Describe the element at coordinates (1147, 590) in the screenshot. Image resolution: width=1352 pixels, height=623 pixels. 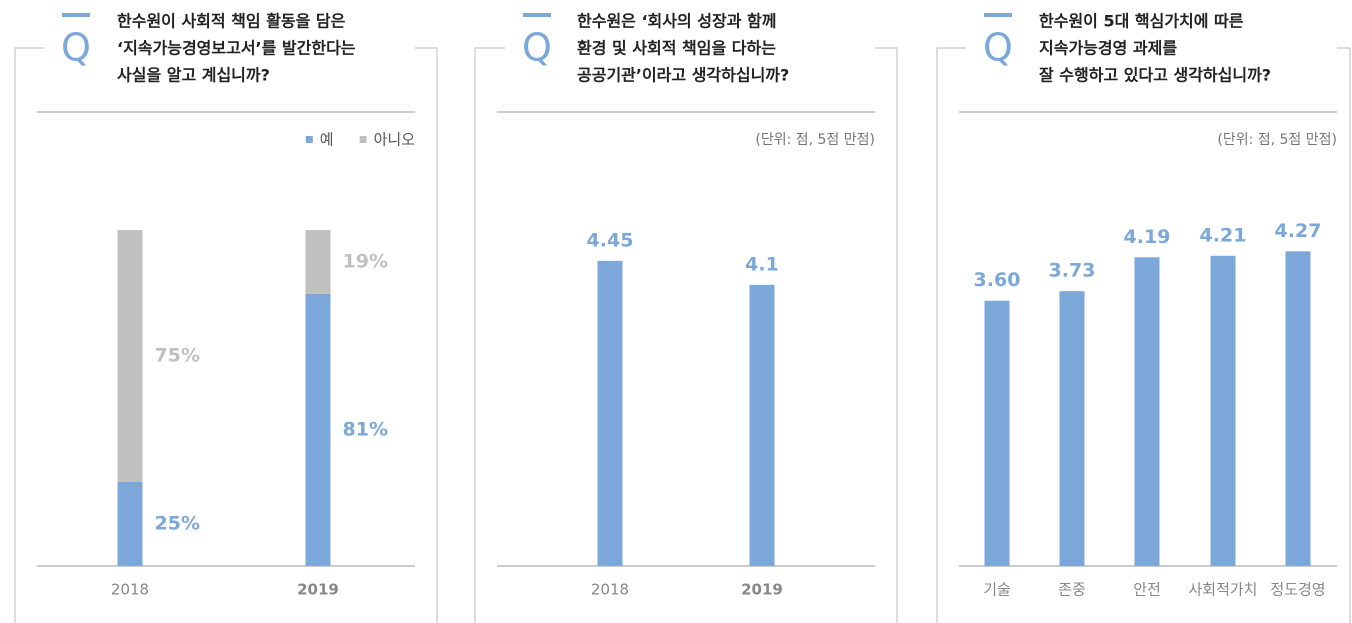
I see `x-tick-label: 안전` at that location.